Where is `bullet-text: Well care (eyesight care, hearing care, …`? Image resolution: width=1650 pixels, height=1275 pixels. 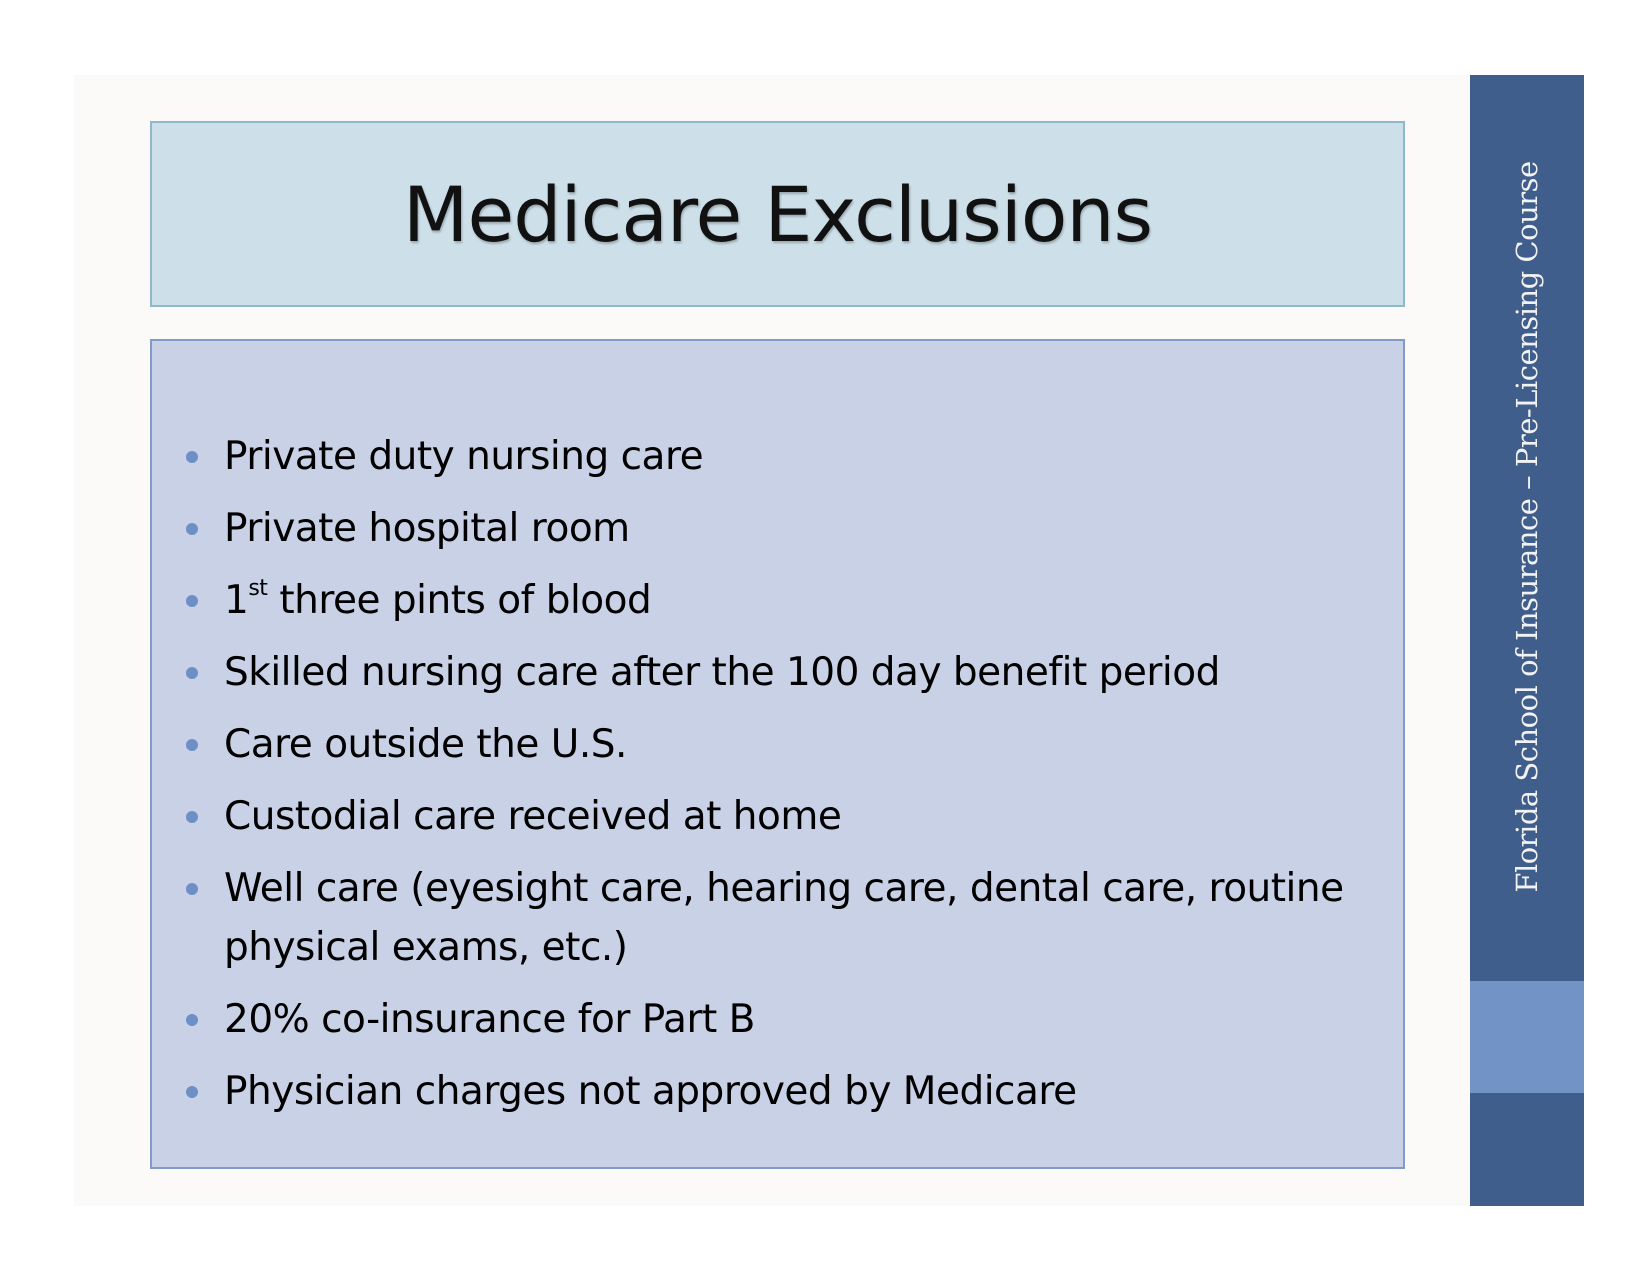
bullet-text: Well care (eyesight care, hearing care, … is located at coordinates (784, 918).